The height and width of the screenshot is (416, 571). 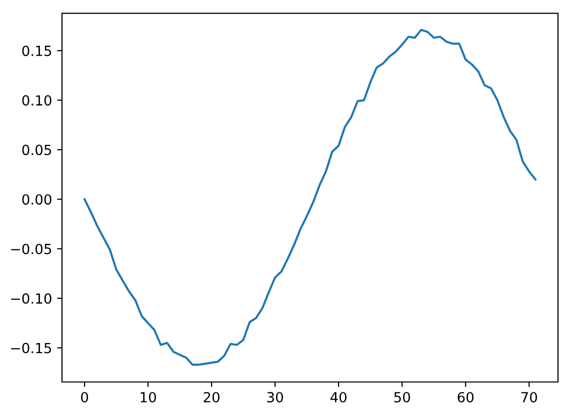 What do you see at coordinates (275, 397) in the screenshot?
I see `x-tick-label: 30` at bounding box center [275, 397].